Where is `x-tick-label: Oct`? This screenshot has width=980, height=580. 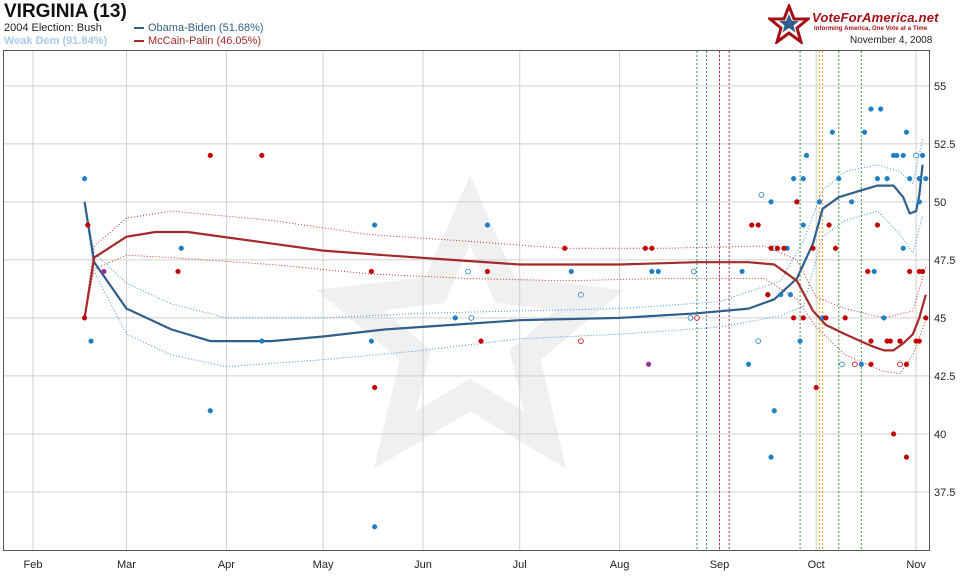 x-tick-label: Oct is located at coordinates (816, 565).